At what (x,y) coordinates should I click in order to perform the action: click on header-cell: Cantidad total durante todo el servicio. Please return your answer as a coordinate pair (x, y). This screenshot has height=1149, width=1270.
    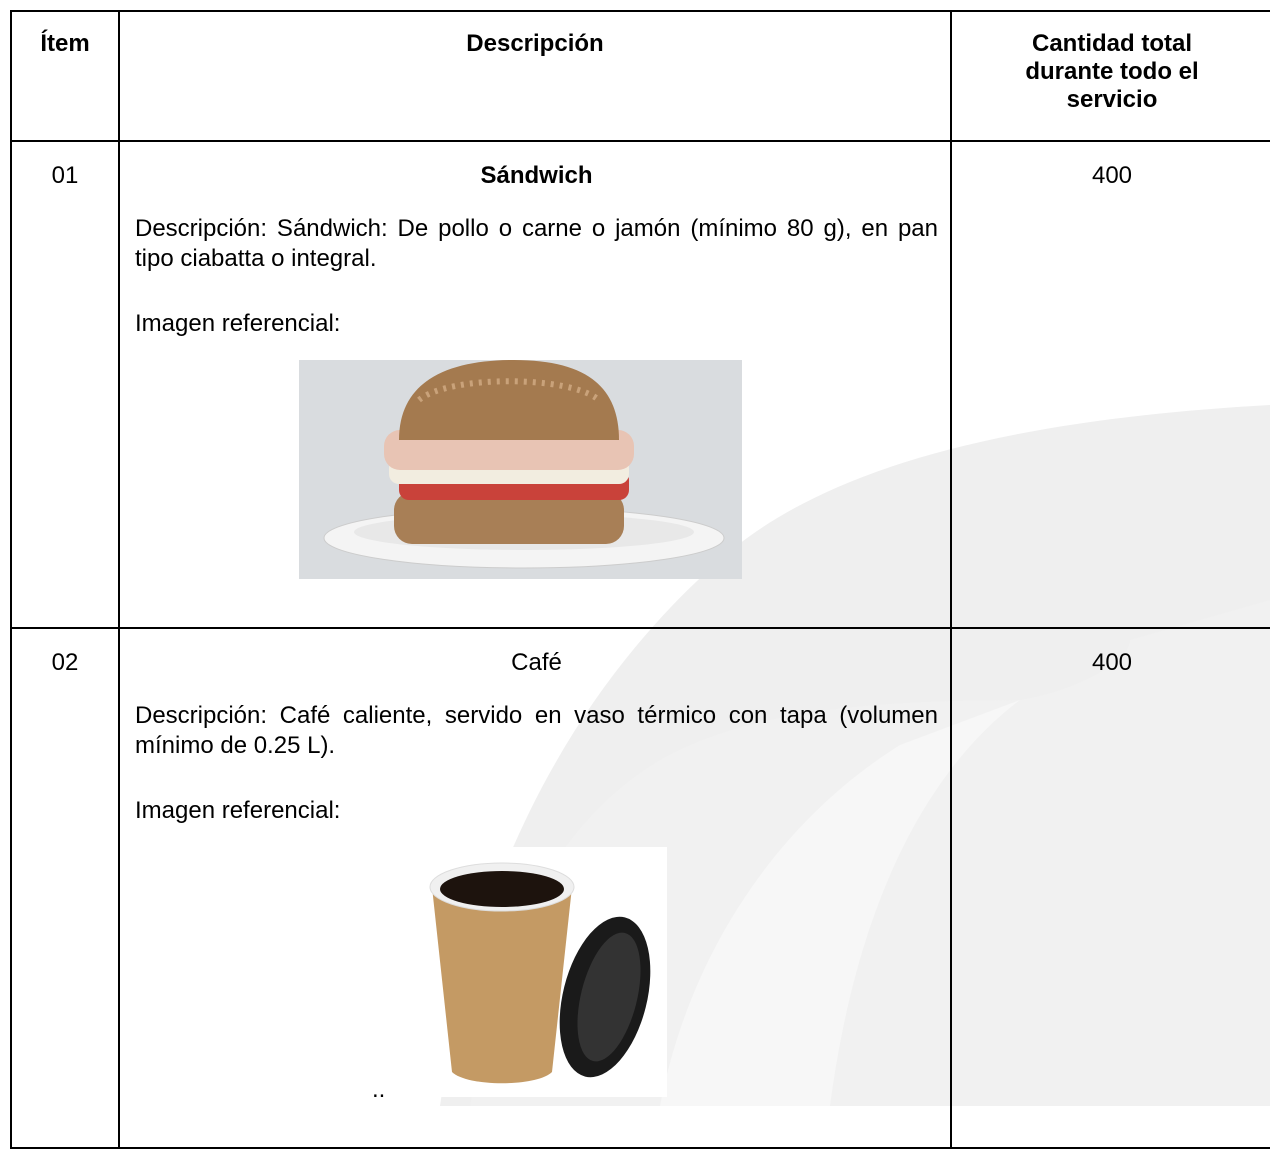
    Looking at the image, I should click on (1110, 76).